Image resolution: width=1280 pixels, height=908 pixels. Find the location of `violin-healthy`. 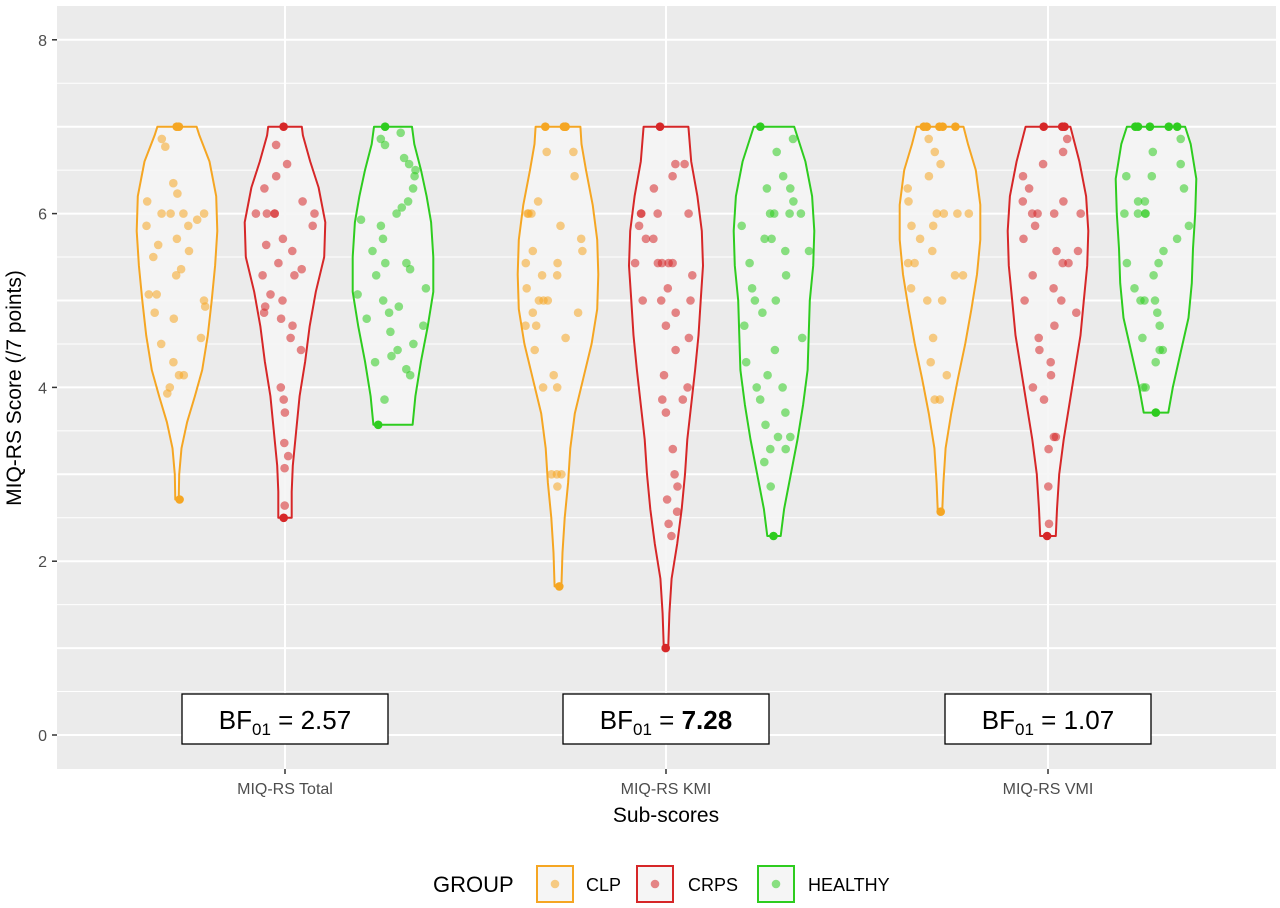

violin-healthy is located at coordinates (393, 275).